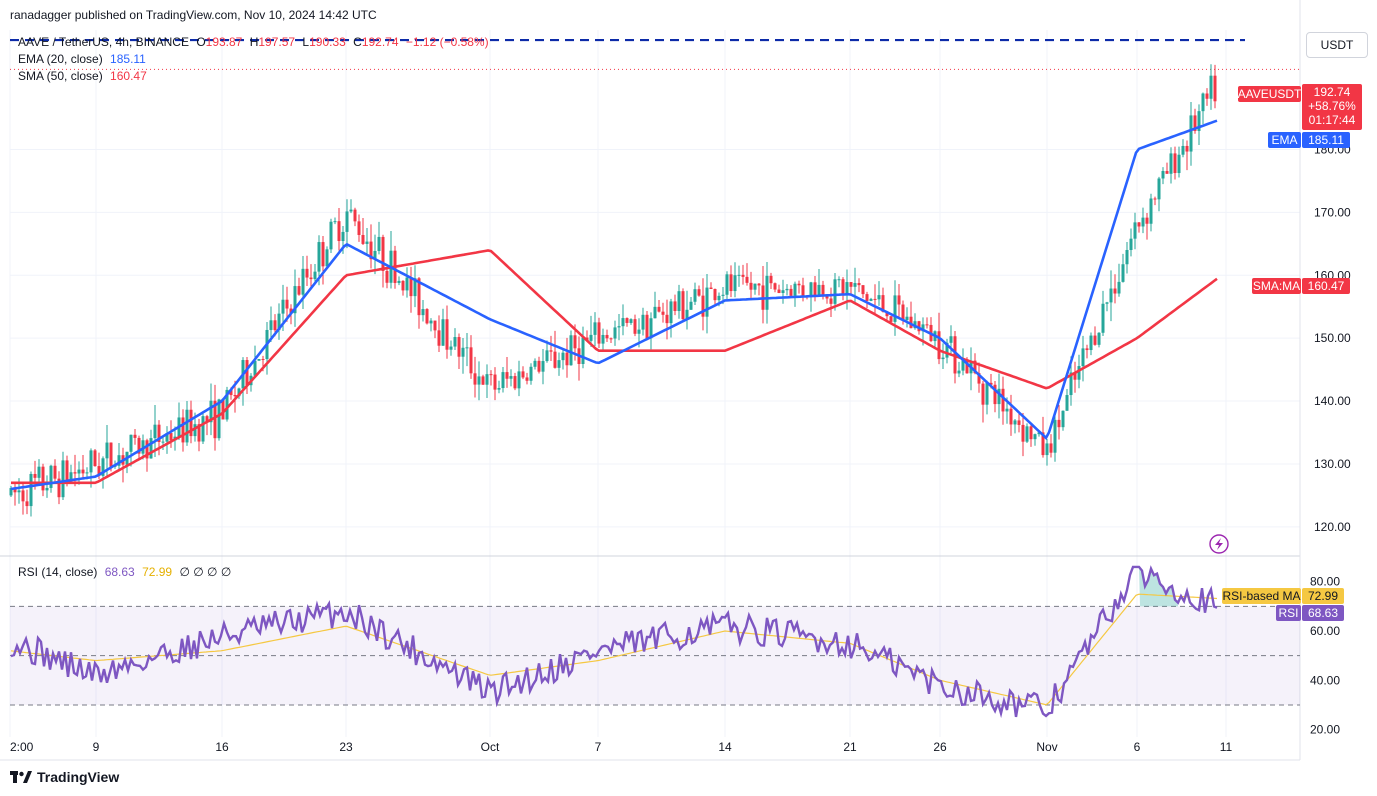 The width and height of the screenshot is (1377, 796). Describe the element at coordinates (103, 42) in the screenshot. I see `symbol-name: AAVE / TetherUS, 4h, BINANCE` at that location.